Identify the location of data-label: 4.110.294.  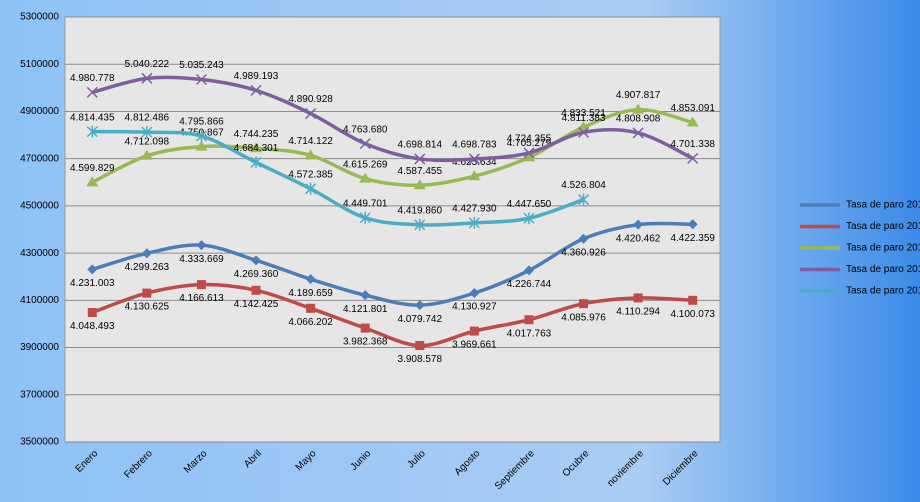
(638, 312).